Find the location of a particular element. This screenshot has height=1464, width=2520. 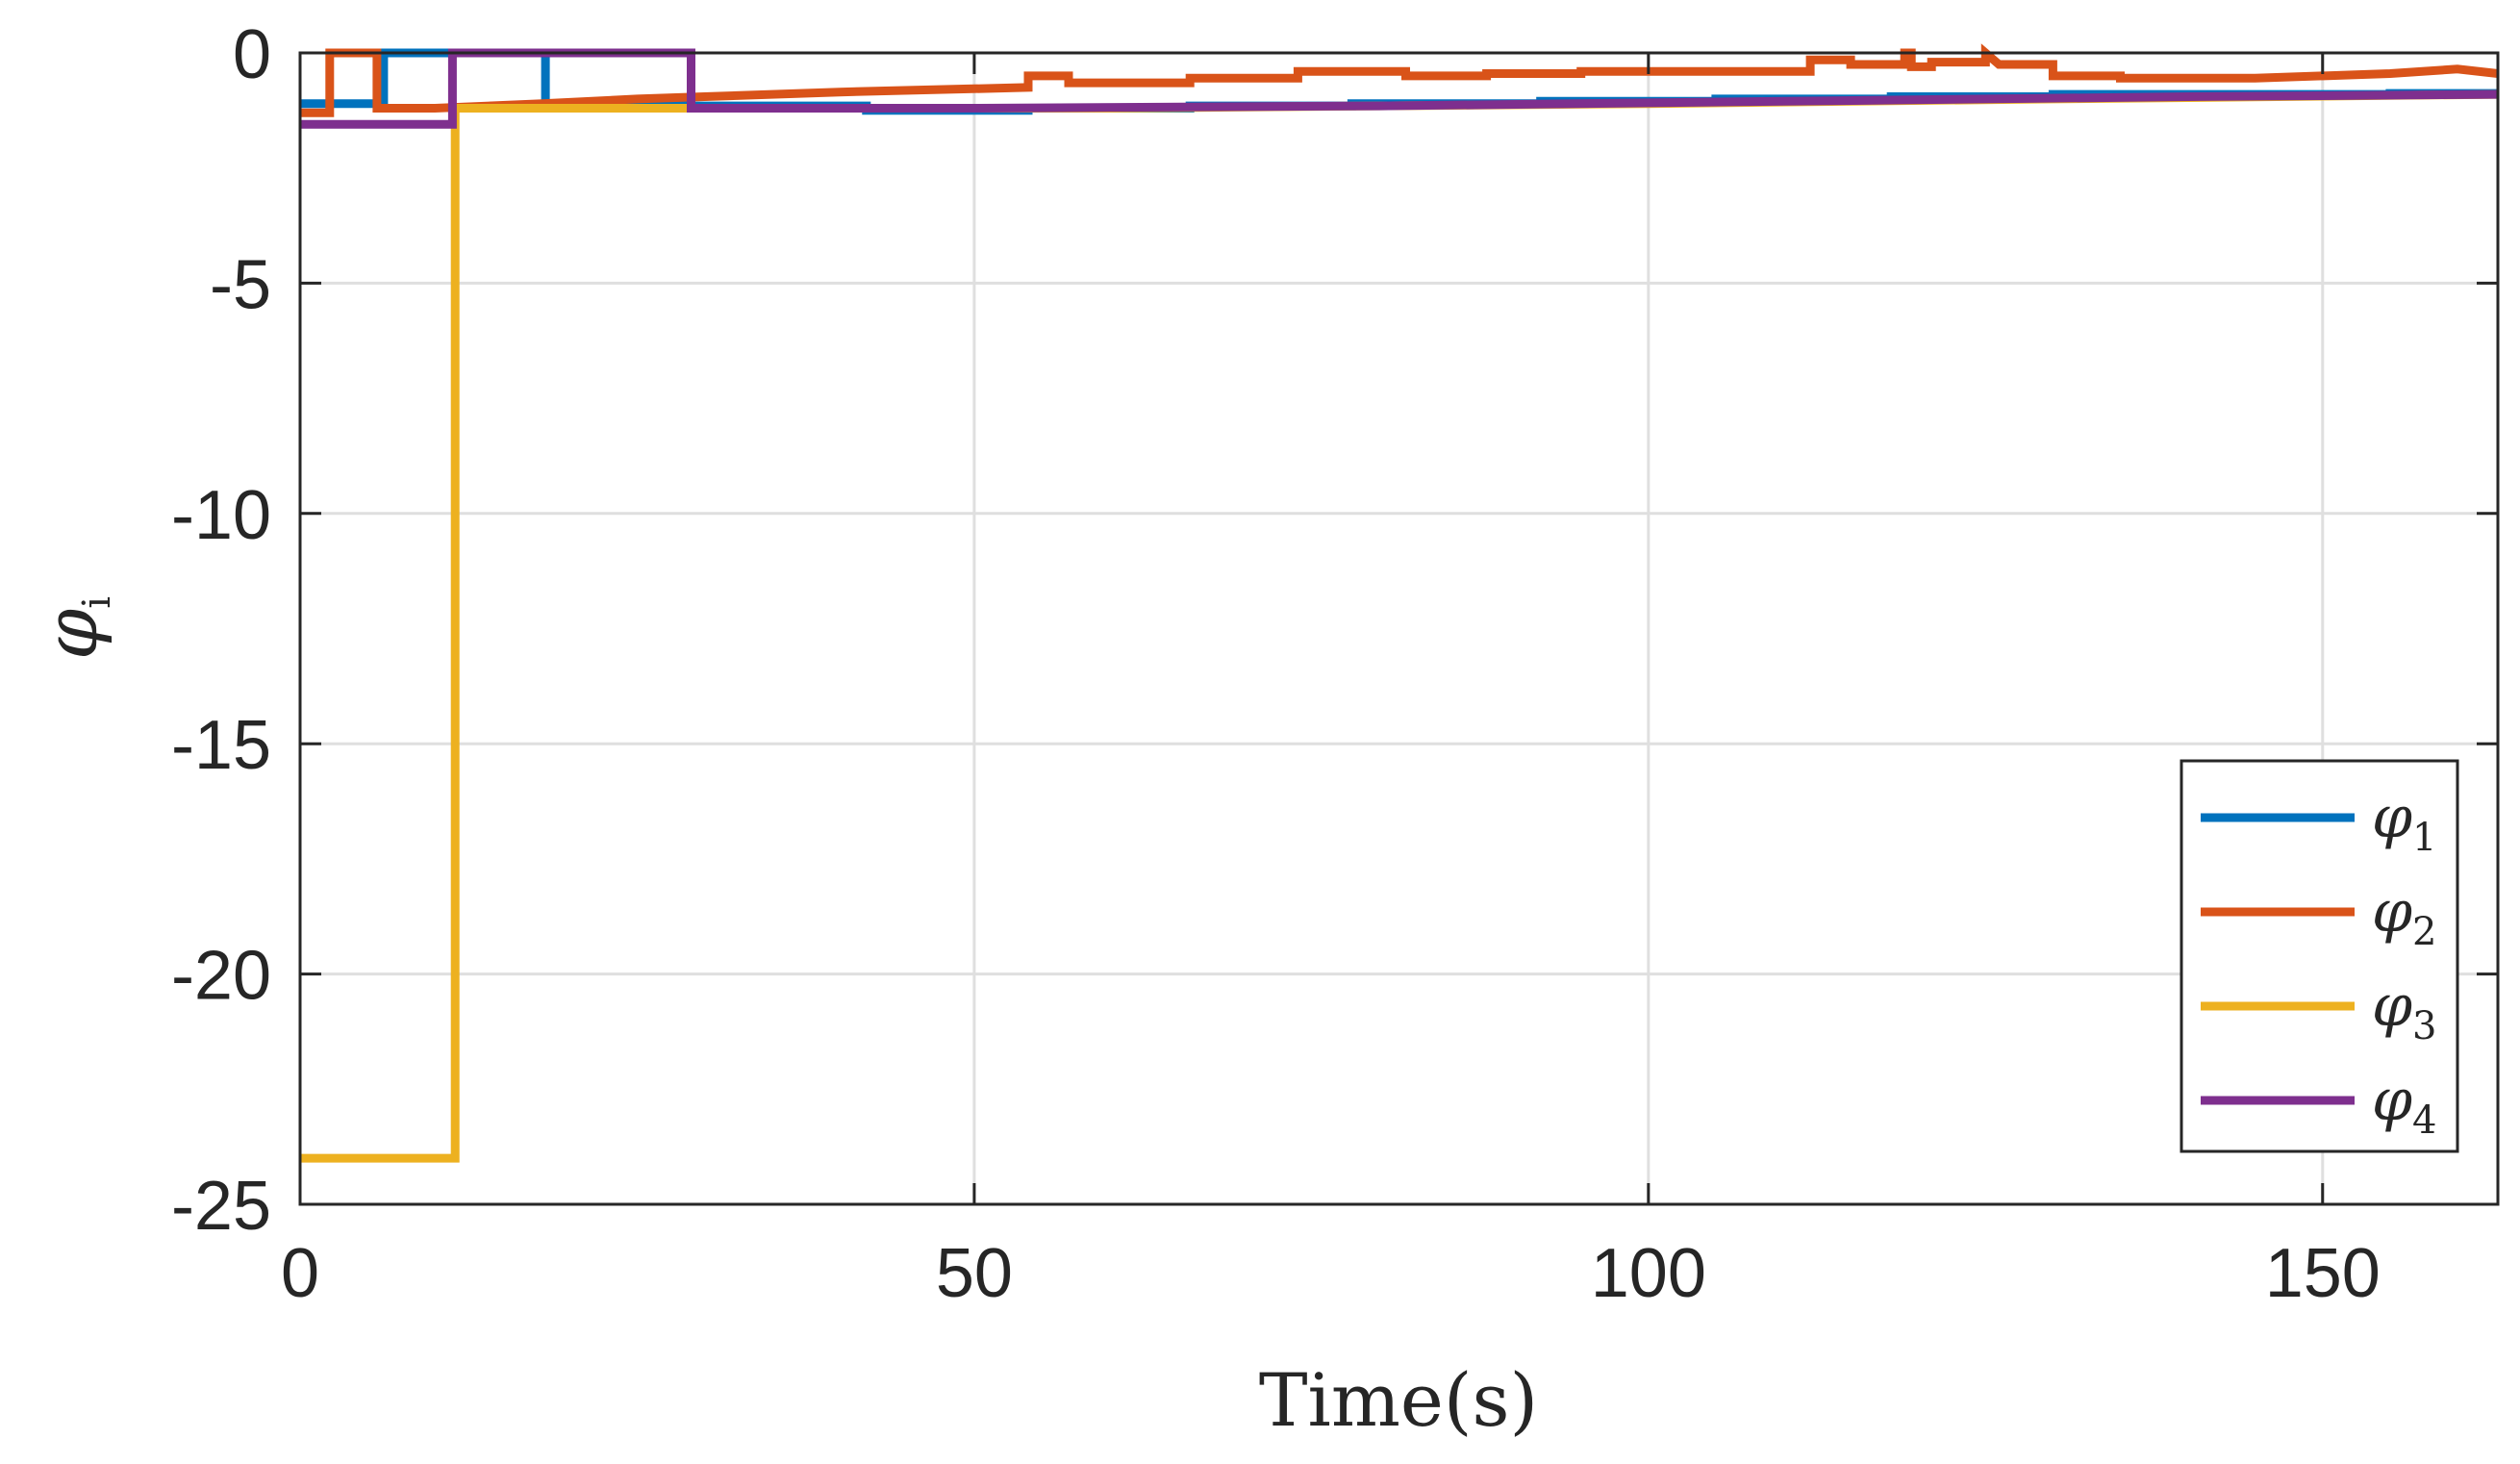

y-tick-label: -20 is located at coordinates (221, 976).